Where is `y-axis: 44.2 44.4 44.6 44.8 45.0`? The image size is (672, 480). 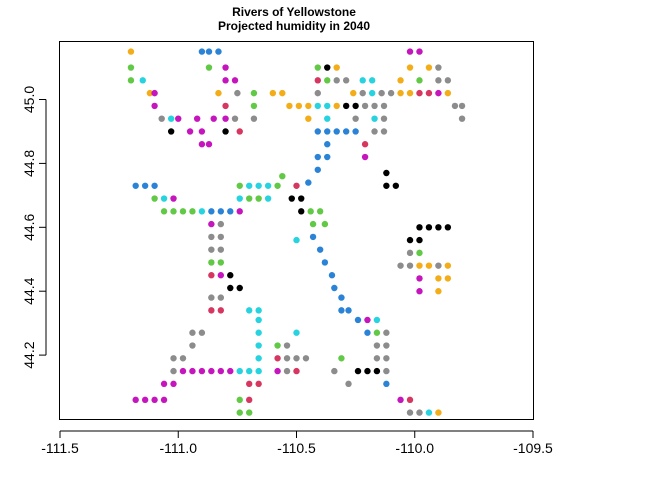 y-axis: 44.2 44.4 44.6 44.8 45.0 is located at coordinates (34, 227).